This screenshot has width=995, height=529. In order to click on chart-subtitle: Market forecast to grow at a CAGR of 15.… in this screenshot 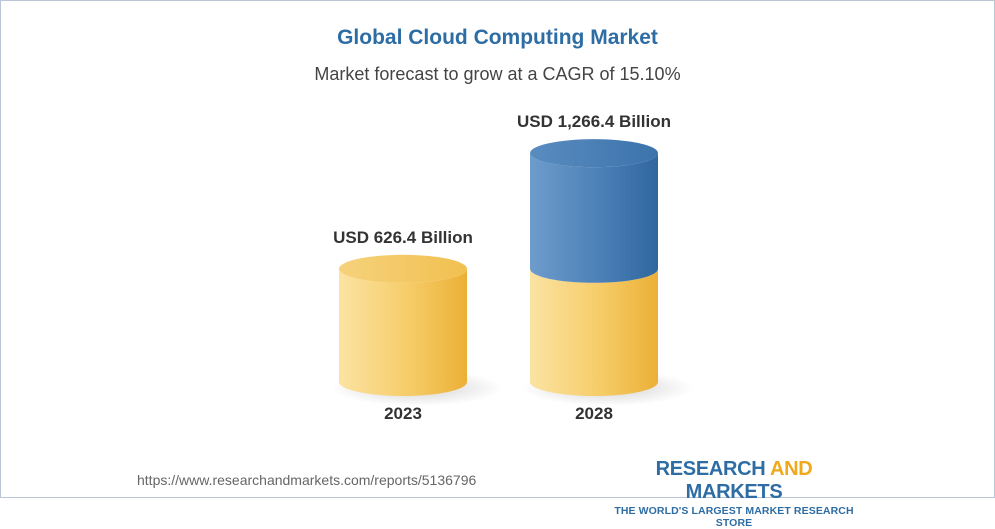, I will do `click(497, 74)`.